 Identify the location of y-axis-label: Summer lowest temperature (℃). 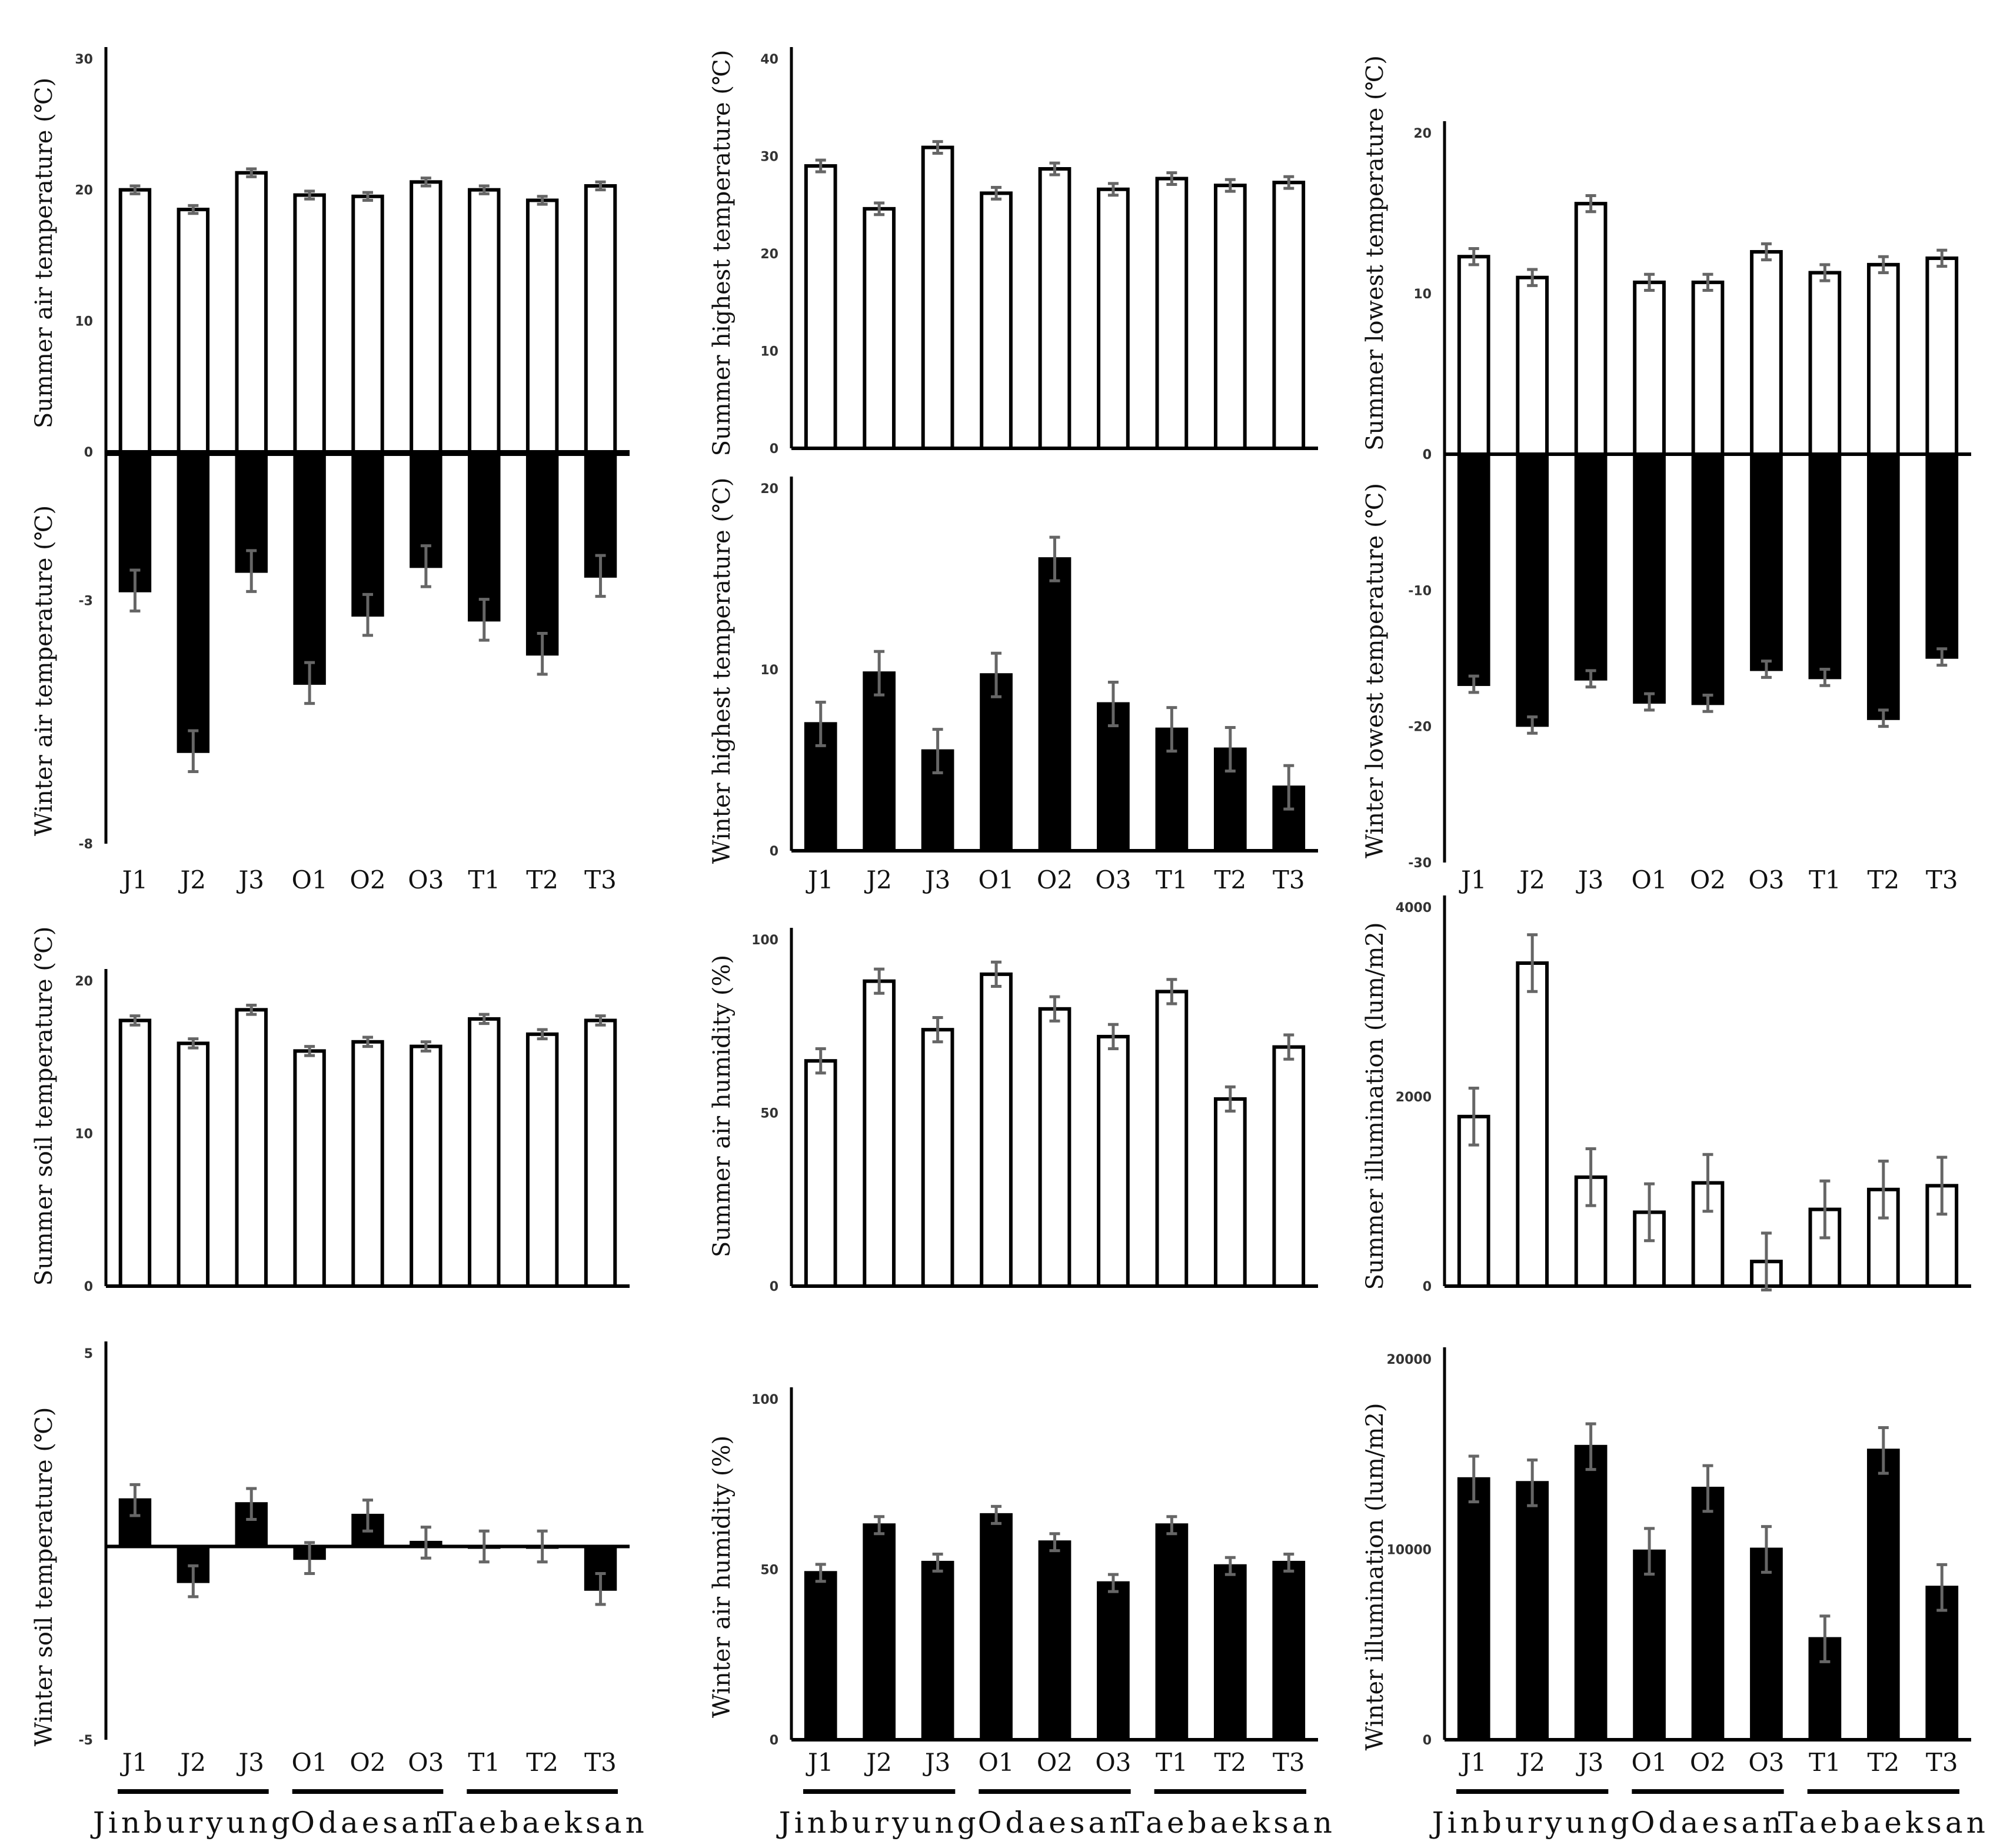
(1375, 253).